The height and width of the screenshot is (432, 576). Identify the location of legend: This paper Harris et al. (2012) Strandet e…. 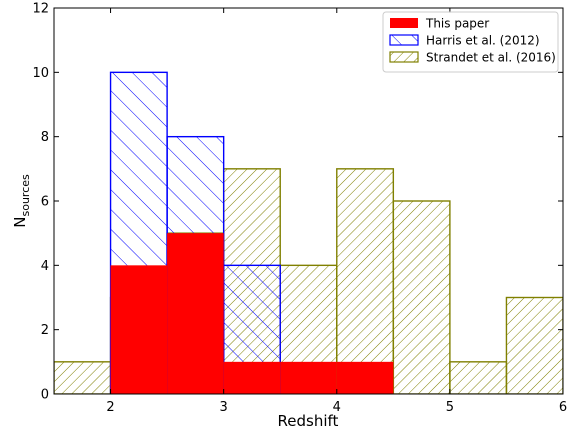
(470, 42).